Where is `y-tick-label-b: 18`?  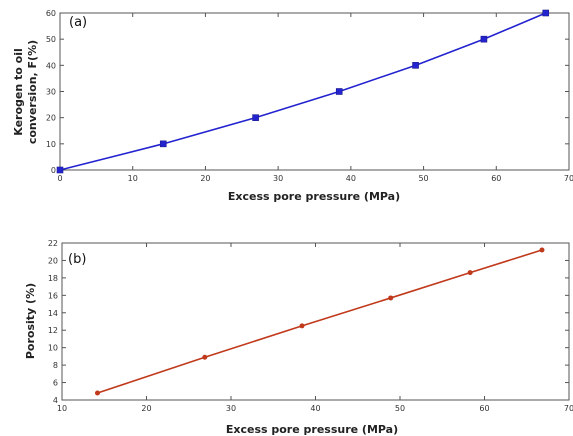 y-tick-label-b: 18 is located at coordinates (53, 278).